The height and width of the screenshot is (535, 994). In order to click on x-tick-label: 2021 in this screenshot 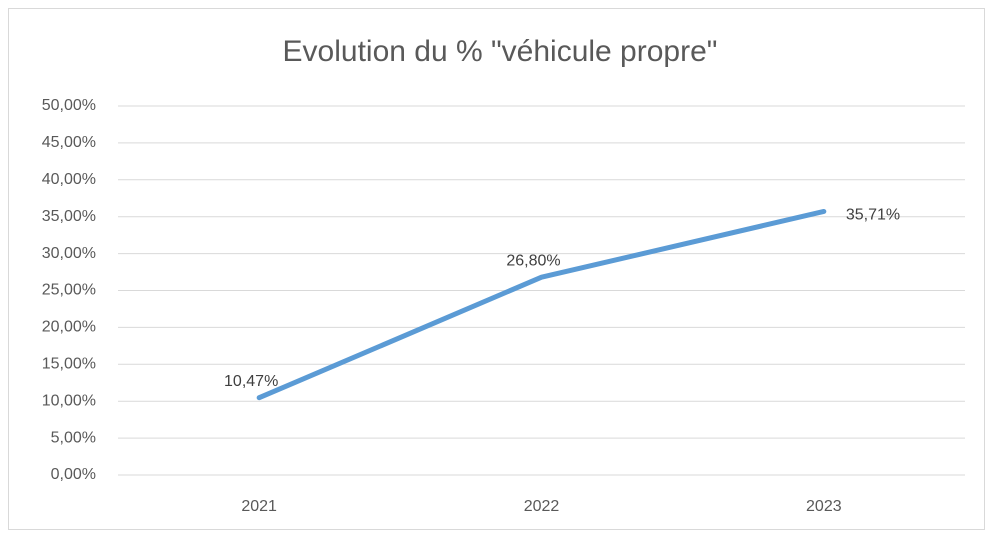, I will do `click(259, 506)`.